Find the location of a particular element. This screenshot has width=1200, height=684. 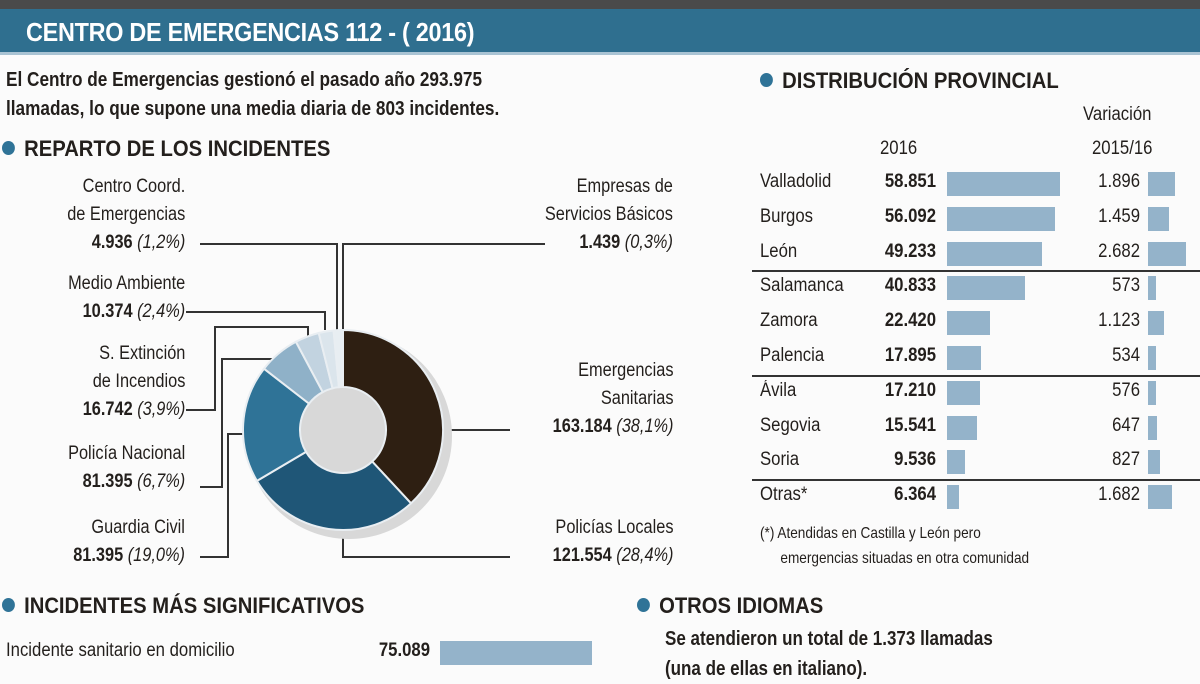

label-sanitarias: Emergencias Sanitarias 163.184 (38,1%) is located at coordinates (612, 398).